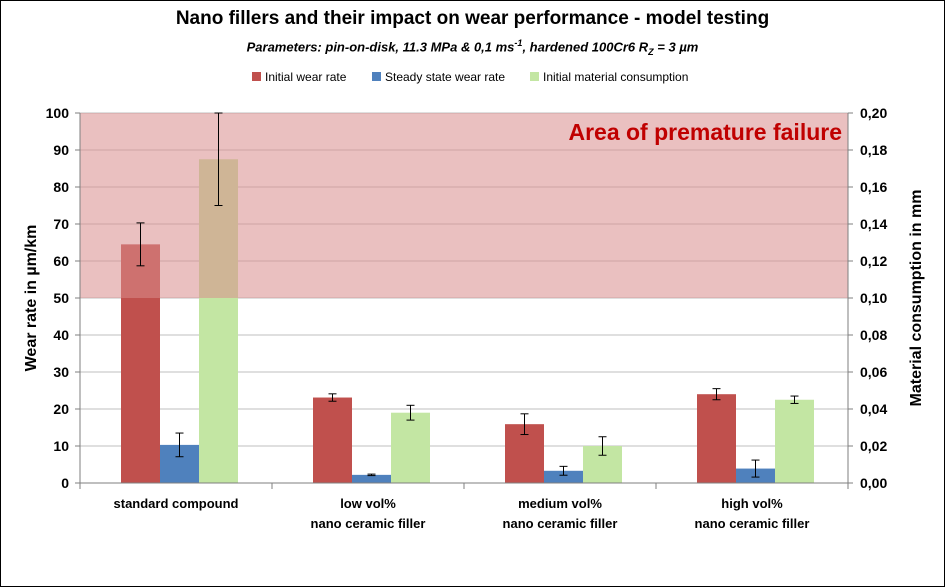 The image size is (945, 587). I want to click on y-axis-label: Wear rate in µm/km, so click(31, 298).